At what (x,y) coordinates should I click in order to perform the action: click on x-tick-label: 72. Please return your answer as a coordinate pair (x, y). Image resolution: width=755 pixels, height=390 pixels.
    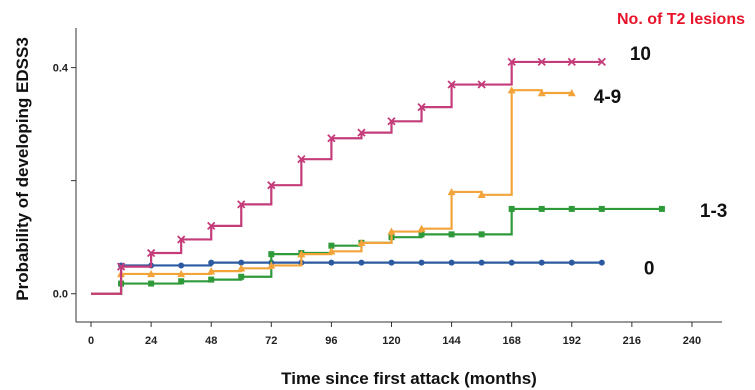
    Looking at the image, I should click on (271, 341).